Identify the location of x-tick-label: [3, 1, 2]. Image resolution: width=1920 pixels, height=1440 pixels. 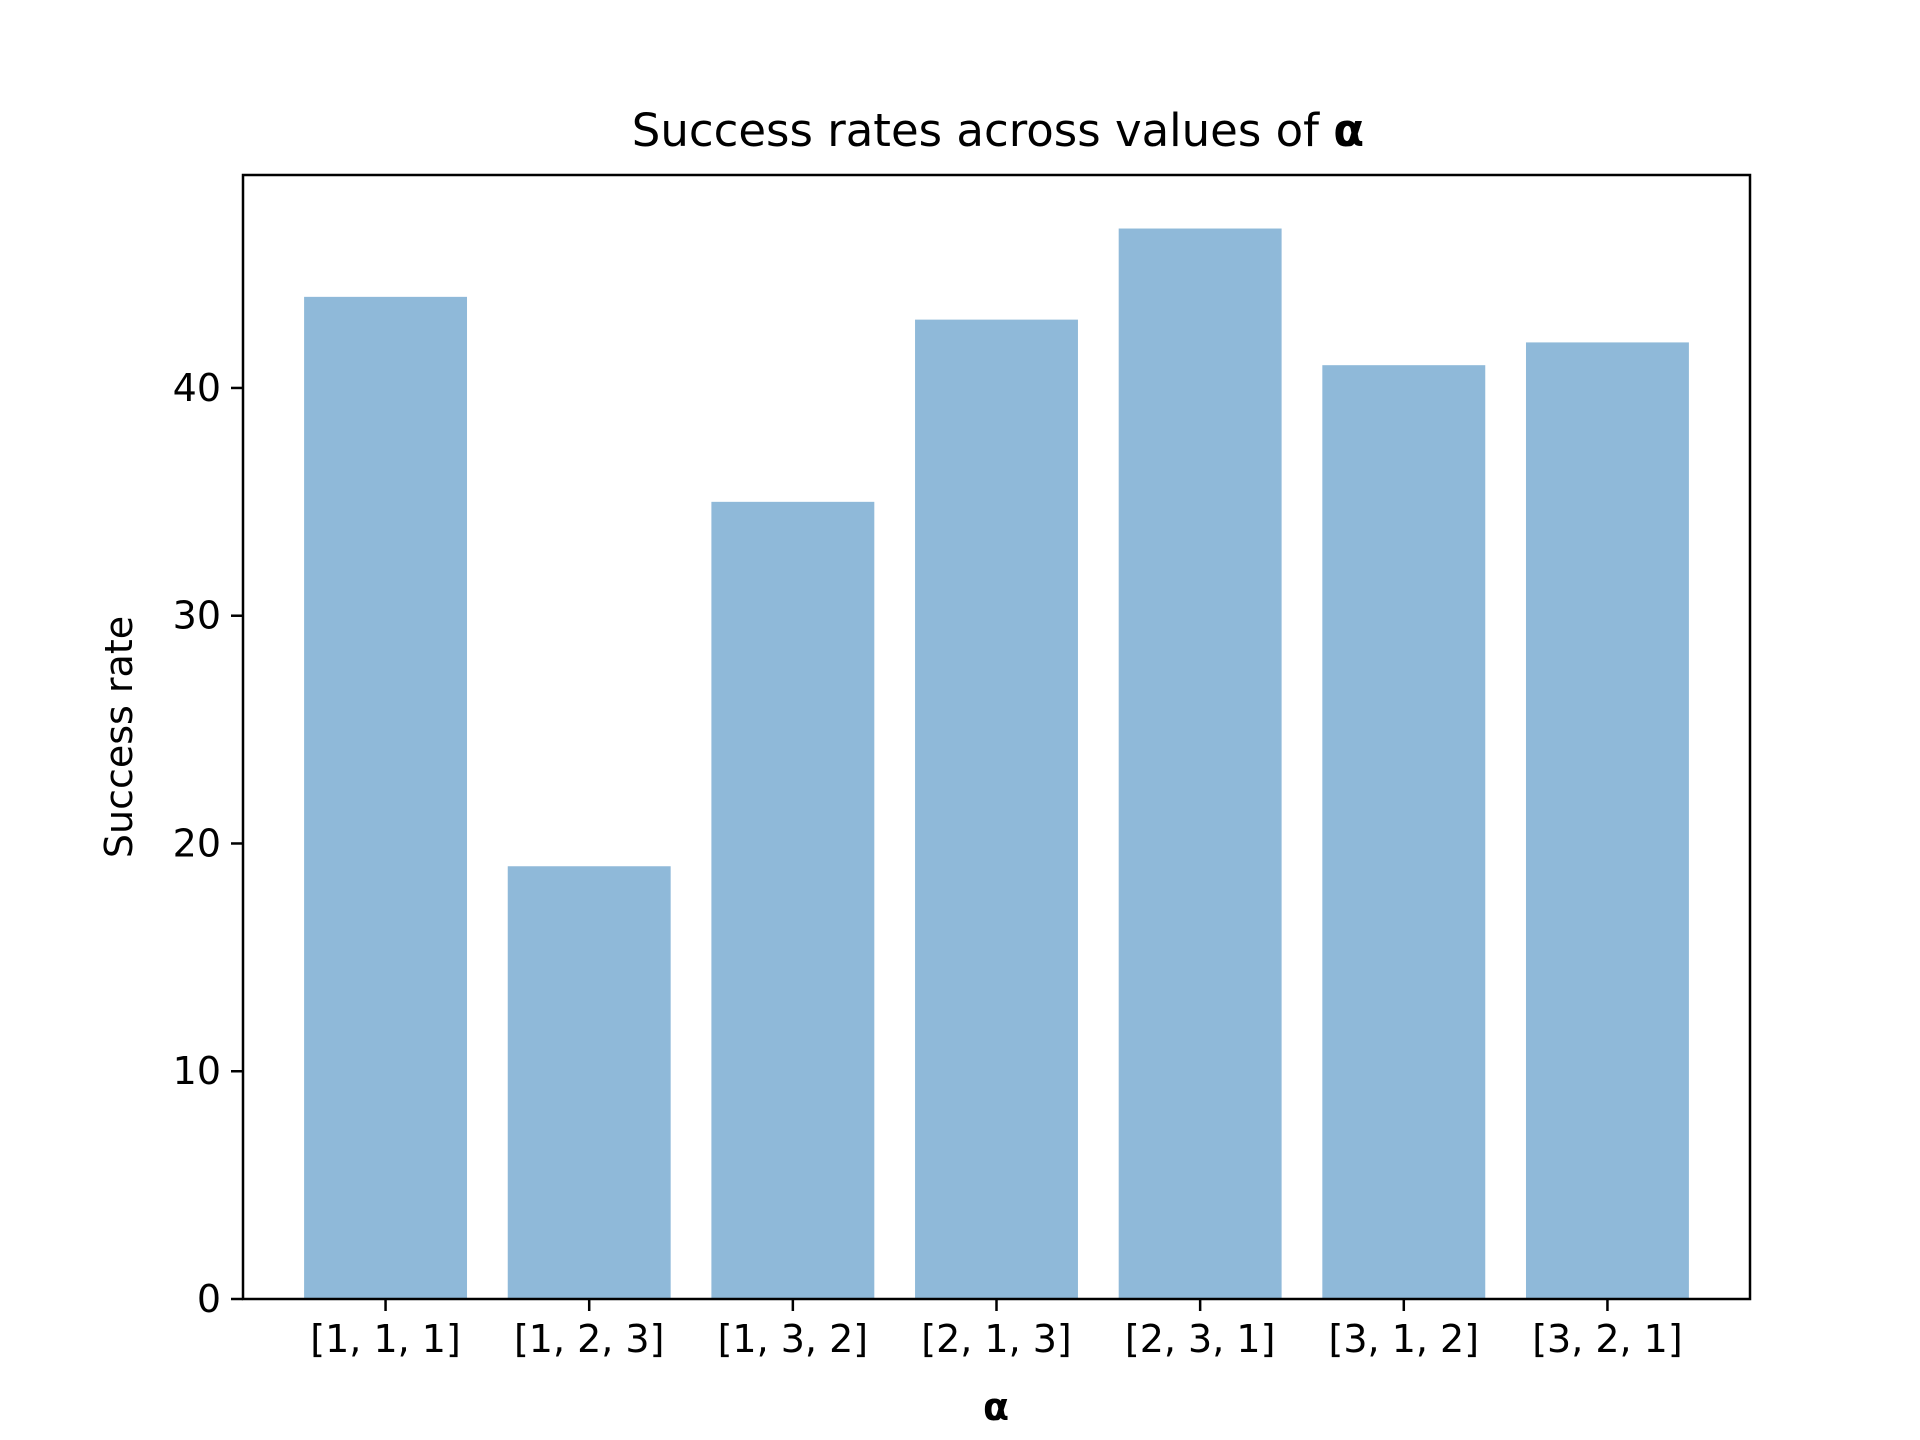
(1404, 1339).